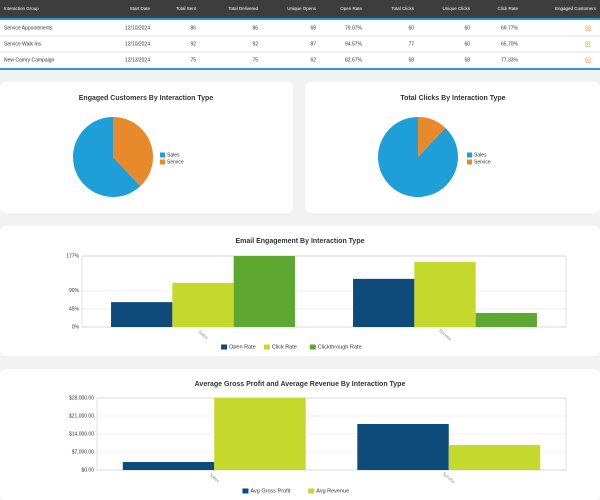 The height and width of the screenshot is (500, 600). Describe the element at coordinates (354, 44) in the screenshot. I see `cell: 94.57%` at that location.